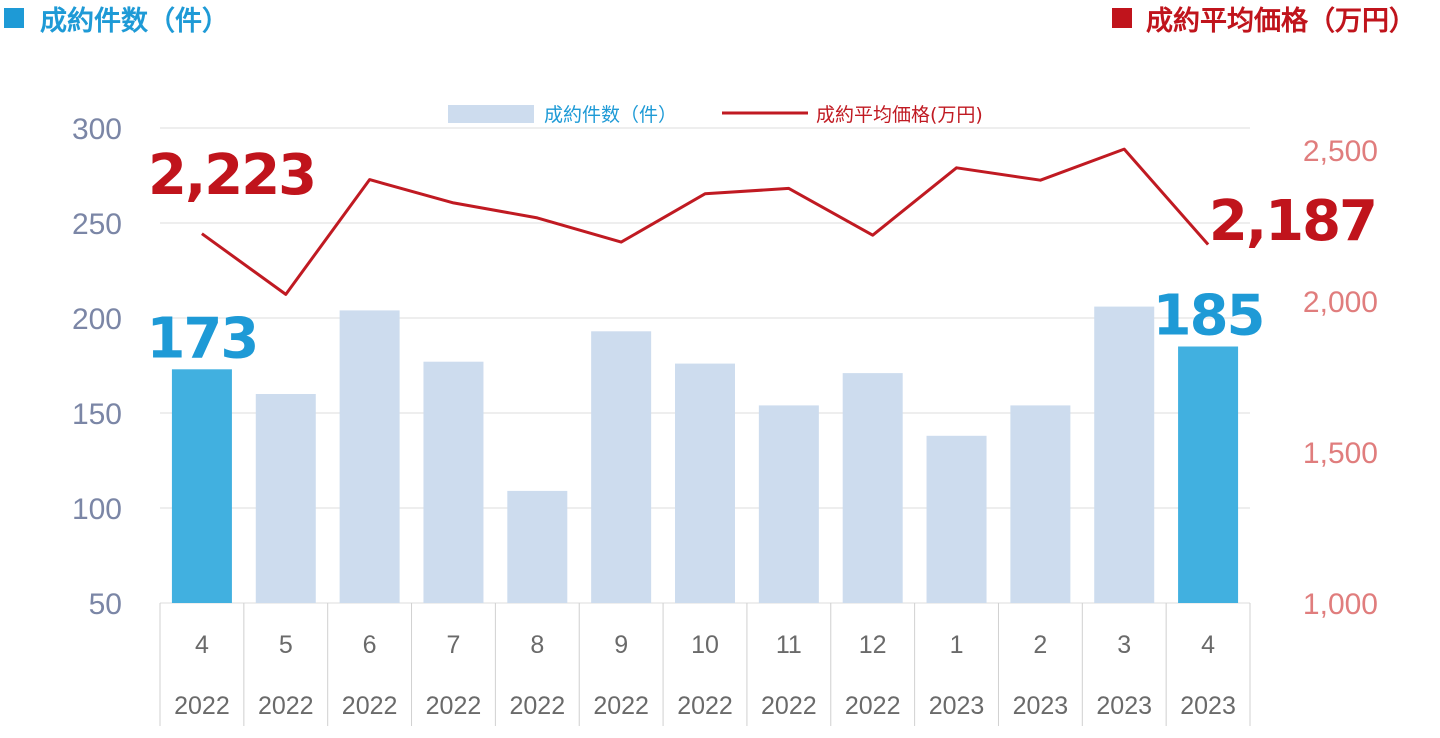  Describe the element at coordinates (899, 115) in the screenshot. I see `legend-line-label: 成約平均価格(万円)` at that location.